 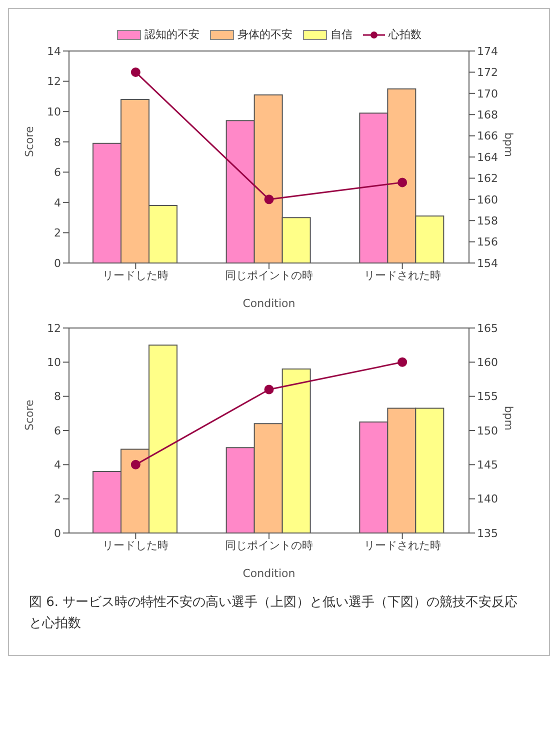 I want to click on y2-tick-label: 174, so click(x=487, y=51).